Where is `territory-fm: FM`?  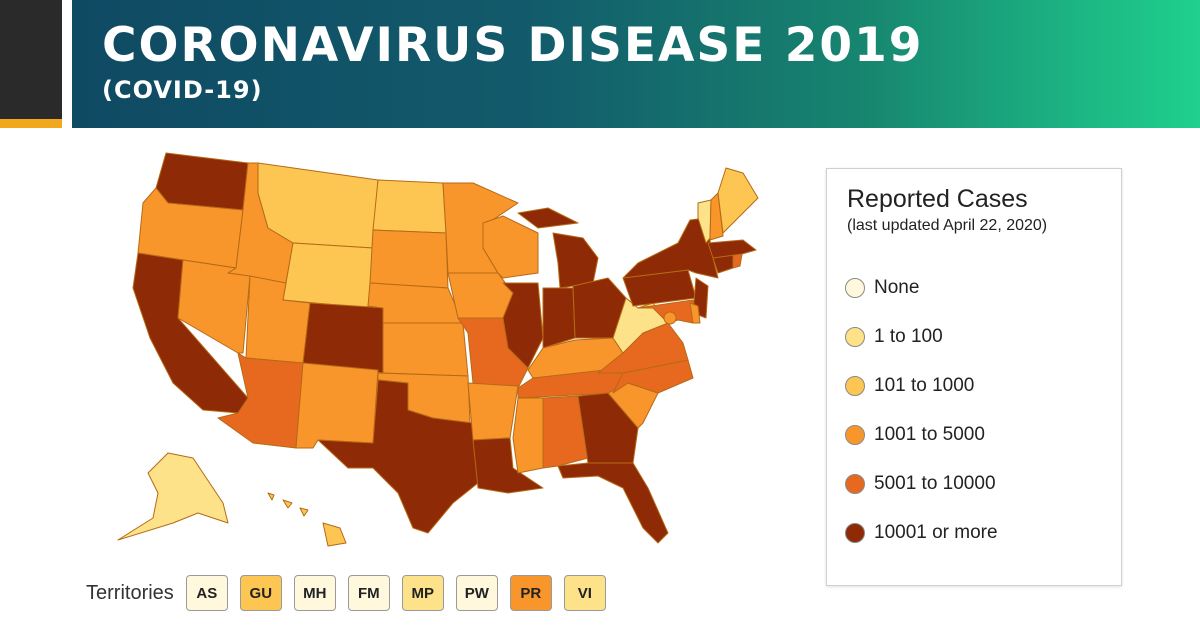
territory-fm: FM is located at coordinates (368, 593).